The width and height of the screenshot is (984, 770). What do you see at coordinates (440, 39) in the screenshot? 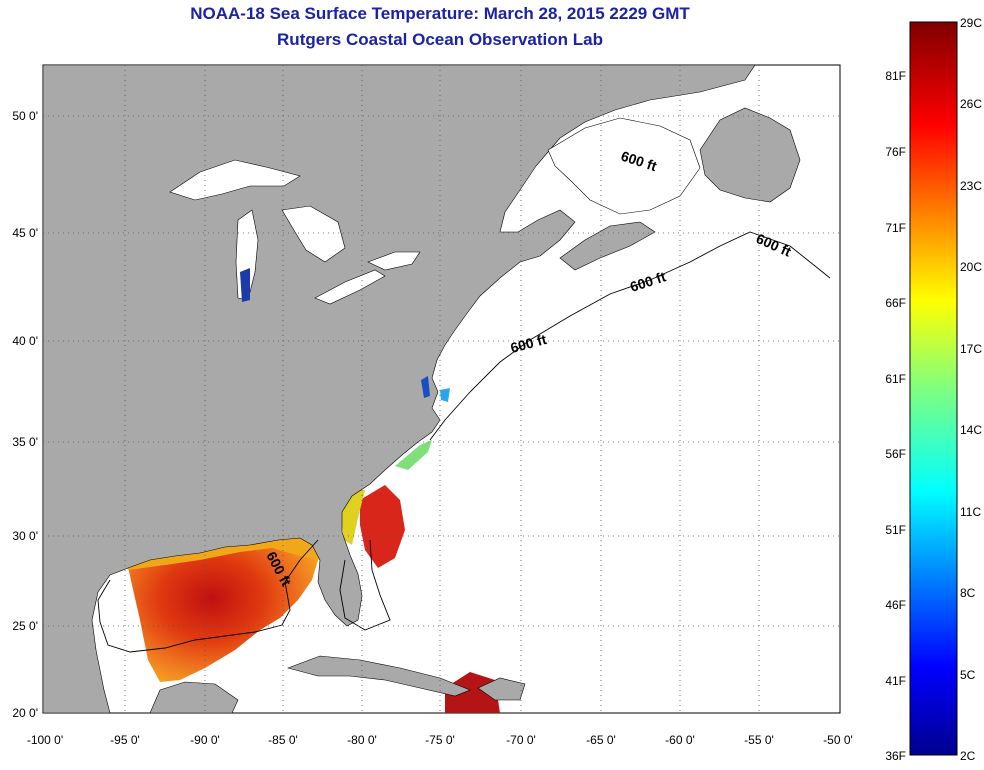
I see `map-subtitle: Rutgers Coastal Ocean Observation Lab` at bounding box center [440, 39].